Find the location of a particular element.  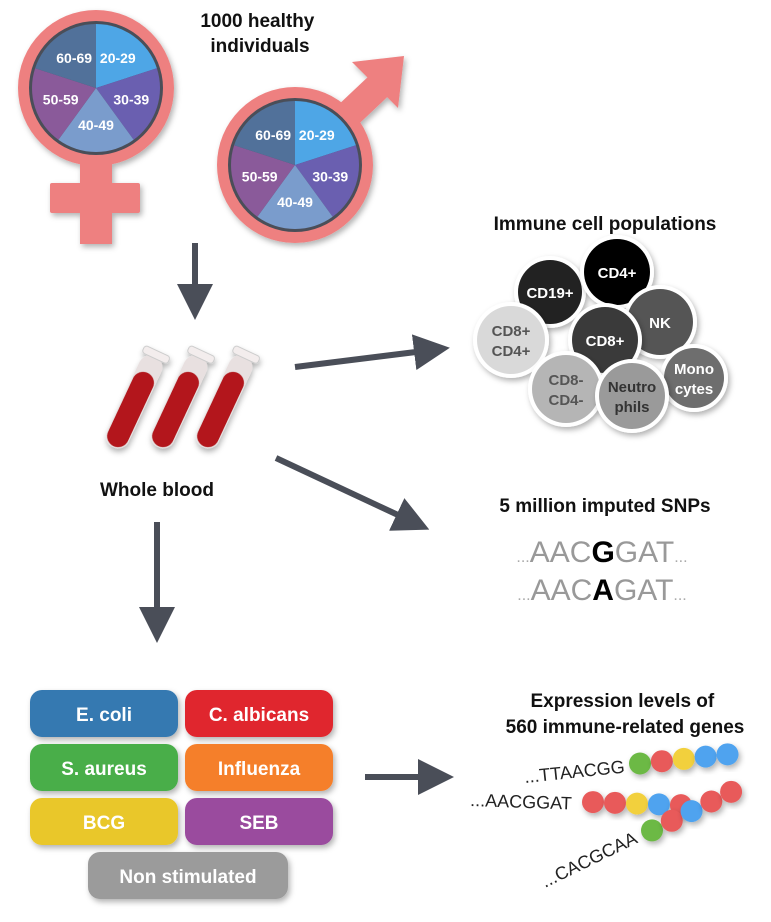

immune-cell: Mono cytes is located at coordinates (694, 378).